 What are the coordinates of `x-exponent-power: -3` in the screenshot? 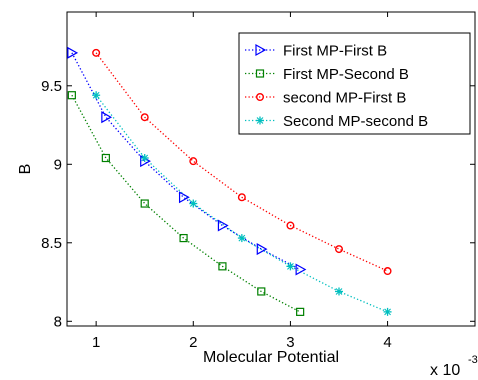 It's located at (473, 360).